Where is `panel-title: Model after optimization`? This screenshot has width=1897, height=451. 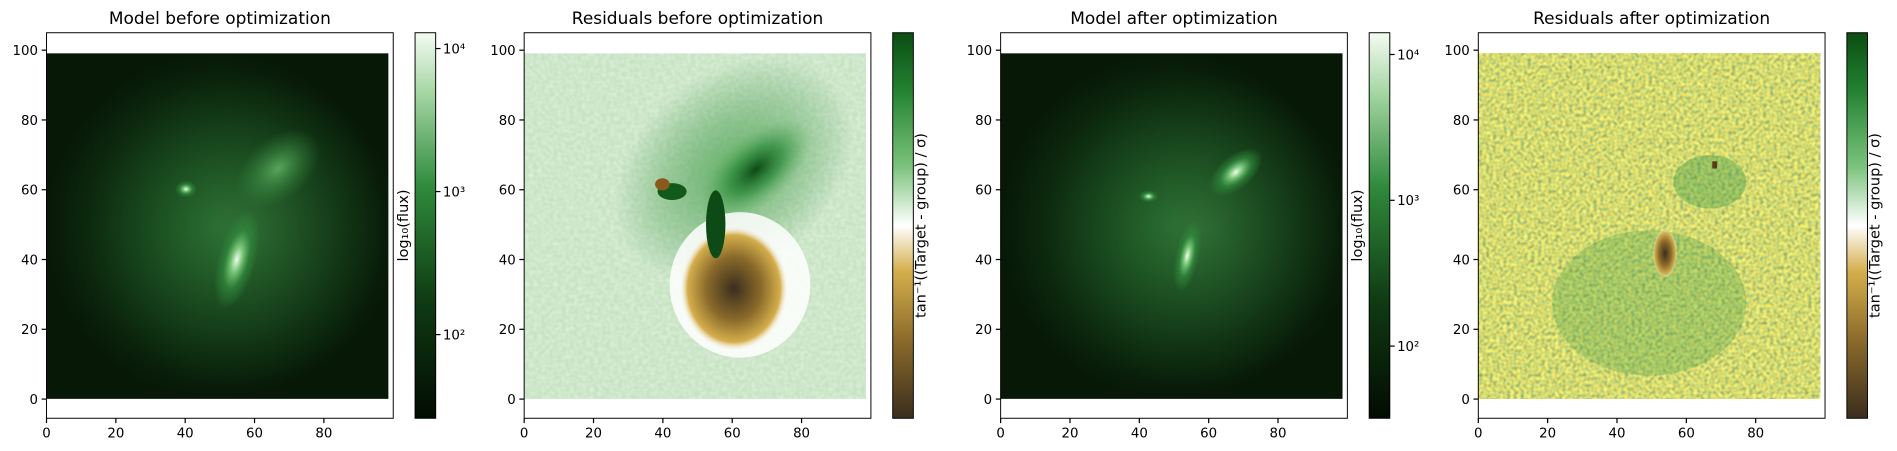 panel-title: Model after optimization is located at coordinates (1173, 19).